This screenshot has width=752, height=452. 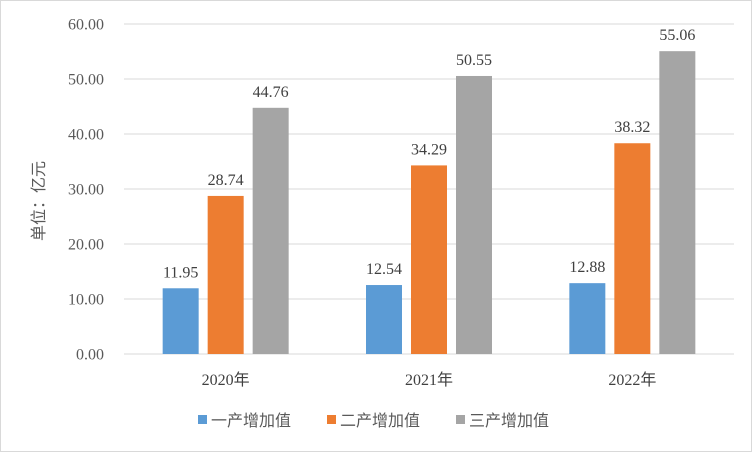 What do you see at coordinates (474, 60) in the screenshot?
I see `data-label: 50.55` at bounding box center [474, 60].